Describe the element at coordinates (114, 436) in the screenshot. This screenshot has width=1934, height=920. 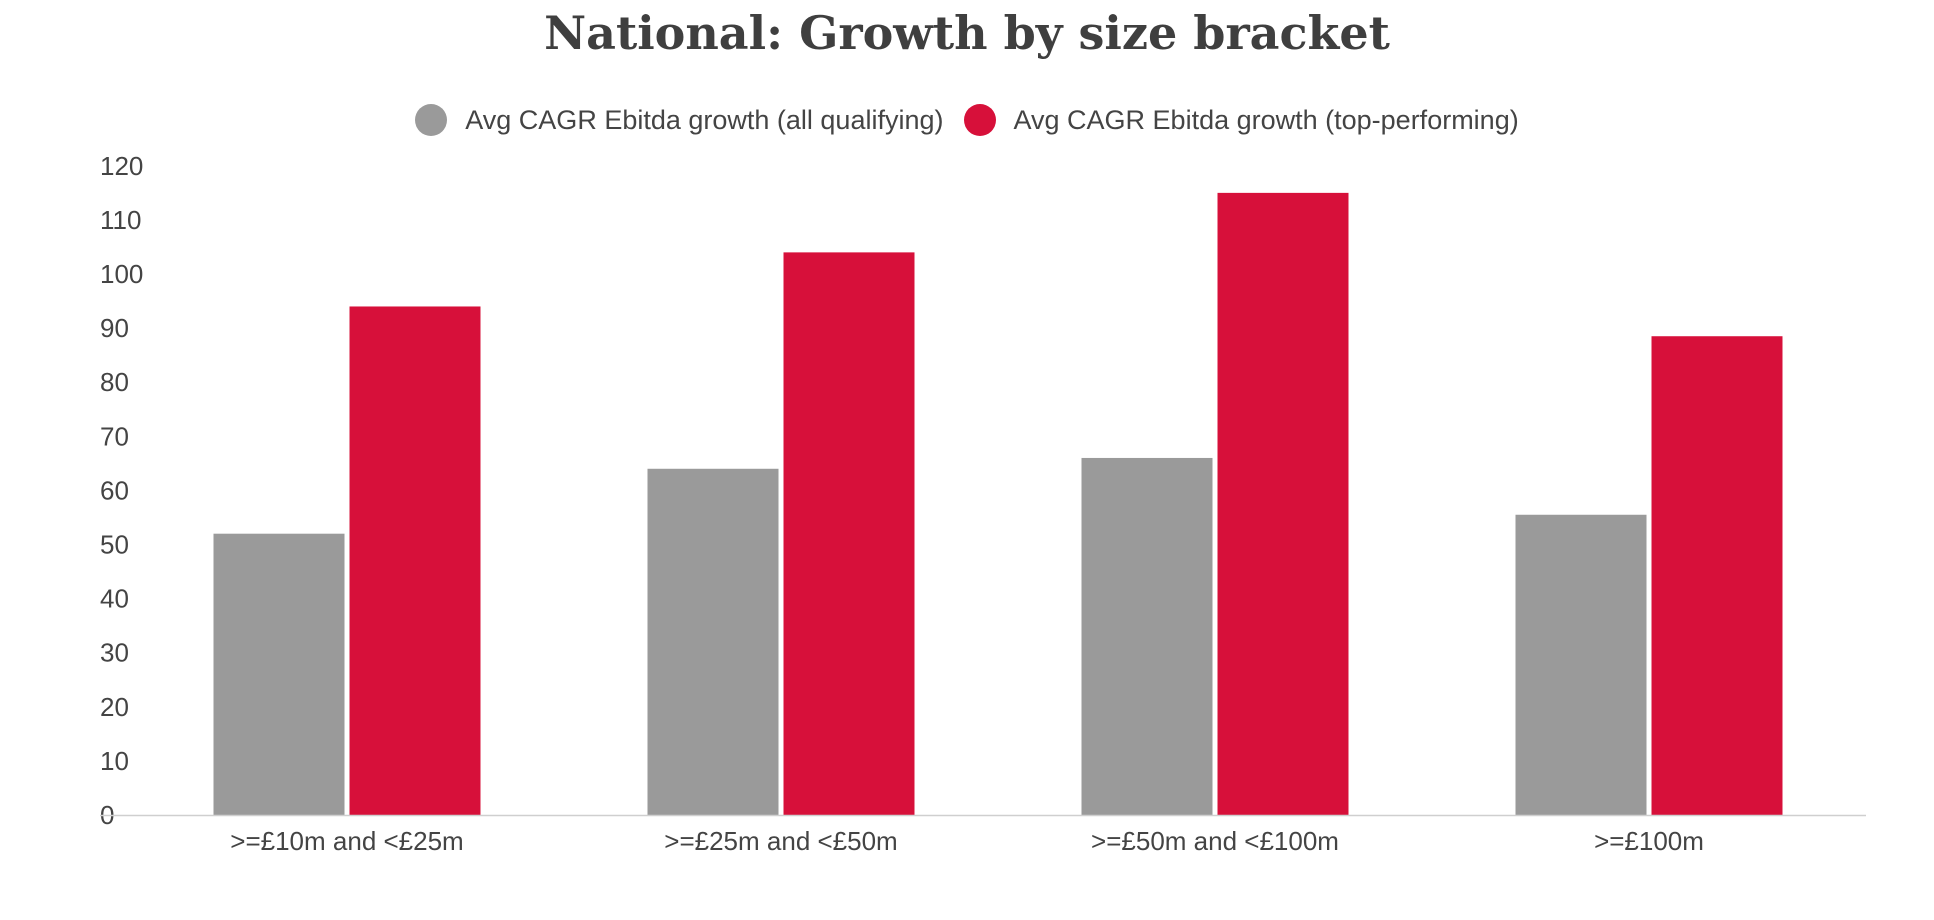
I see `y-tick-label: 70` at that location.